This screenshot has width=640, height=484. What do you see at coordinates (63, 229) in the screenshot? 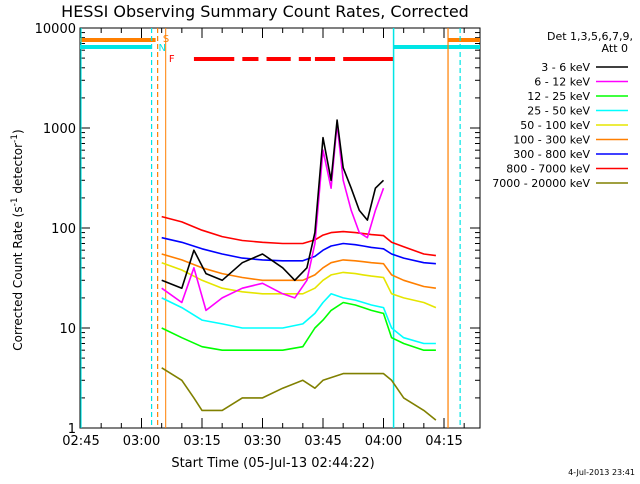
I see `y-tick-label: 100` at bounding box center [63, 229].